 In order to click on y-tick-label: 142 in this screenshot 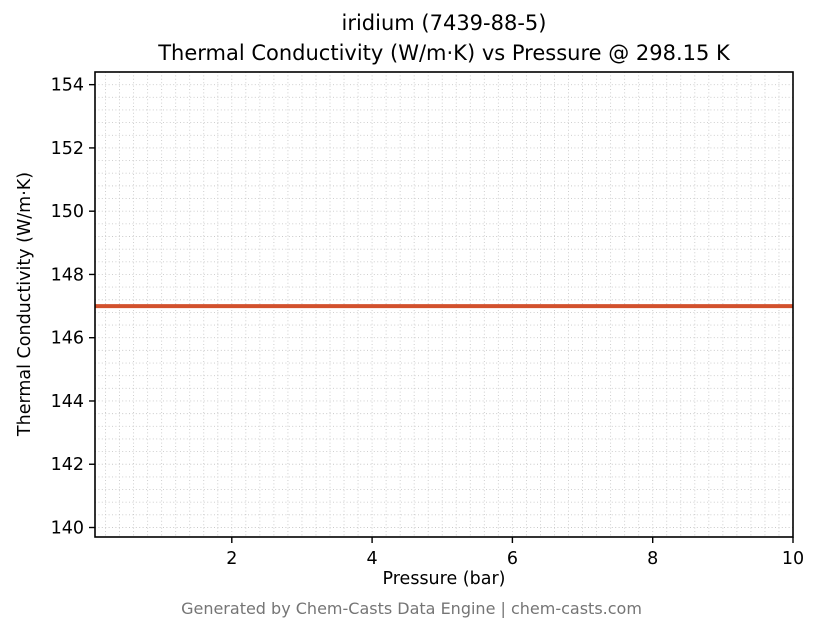, I will do `click(67, 465)`.